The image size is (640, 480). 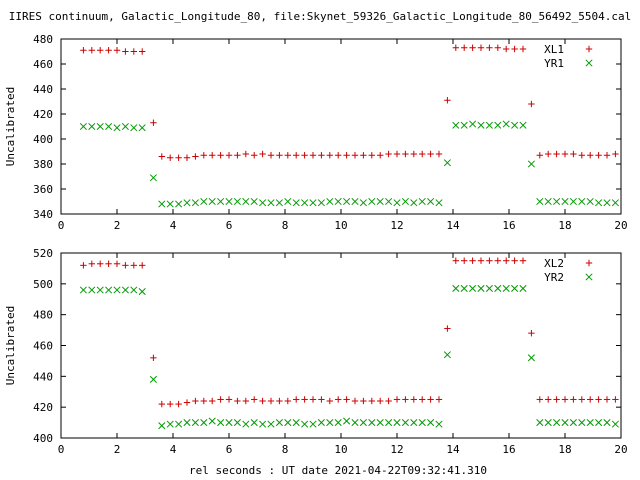 I want to click on y-tick-label: 420, so click(x=43, y=407).